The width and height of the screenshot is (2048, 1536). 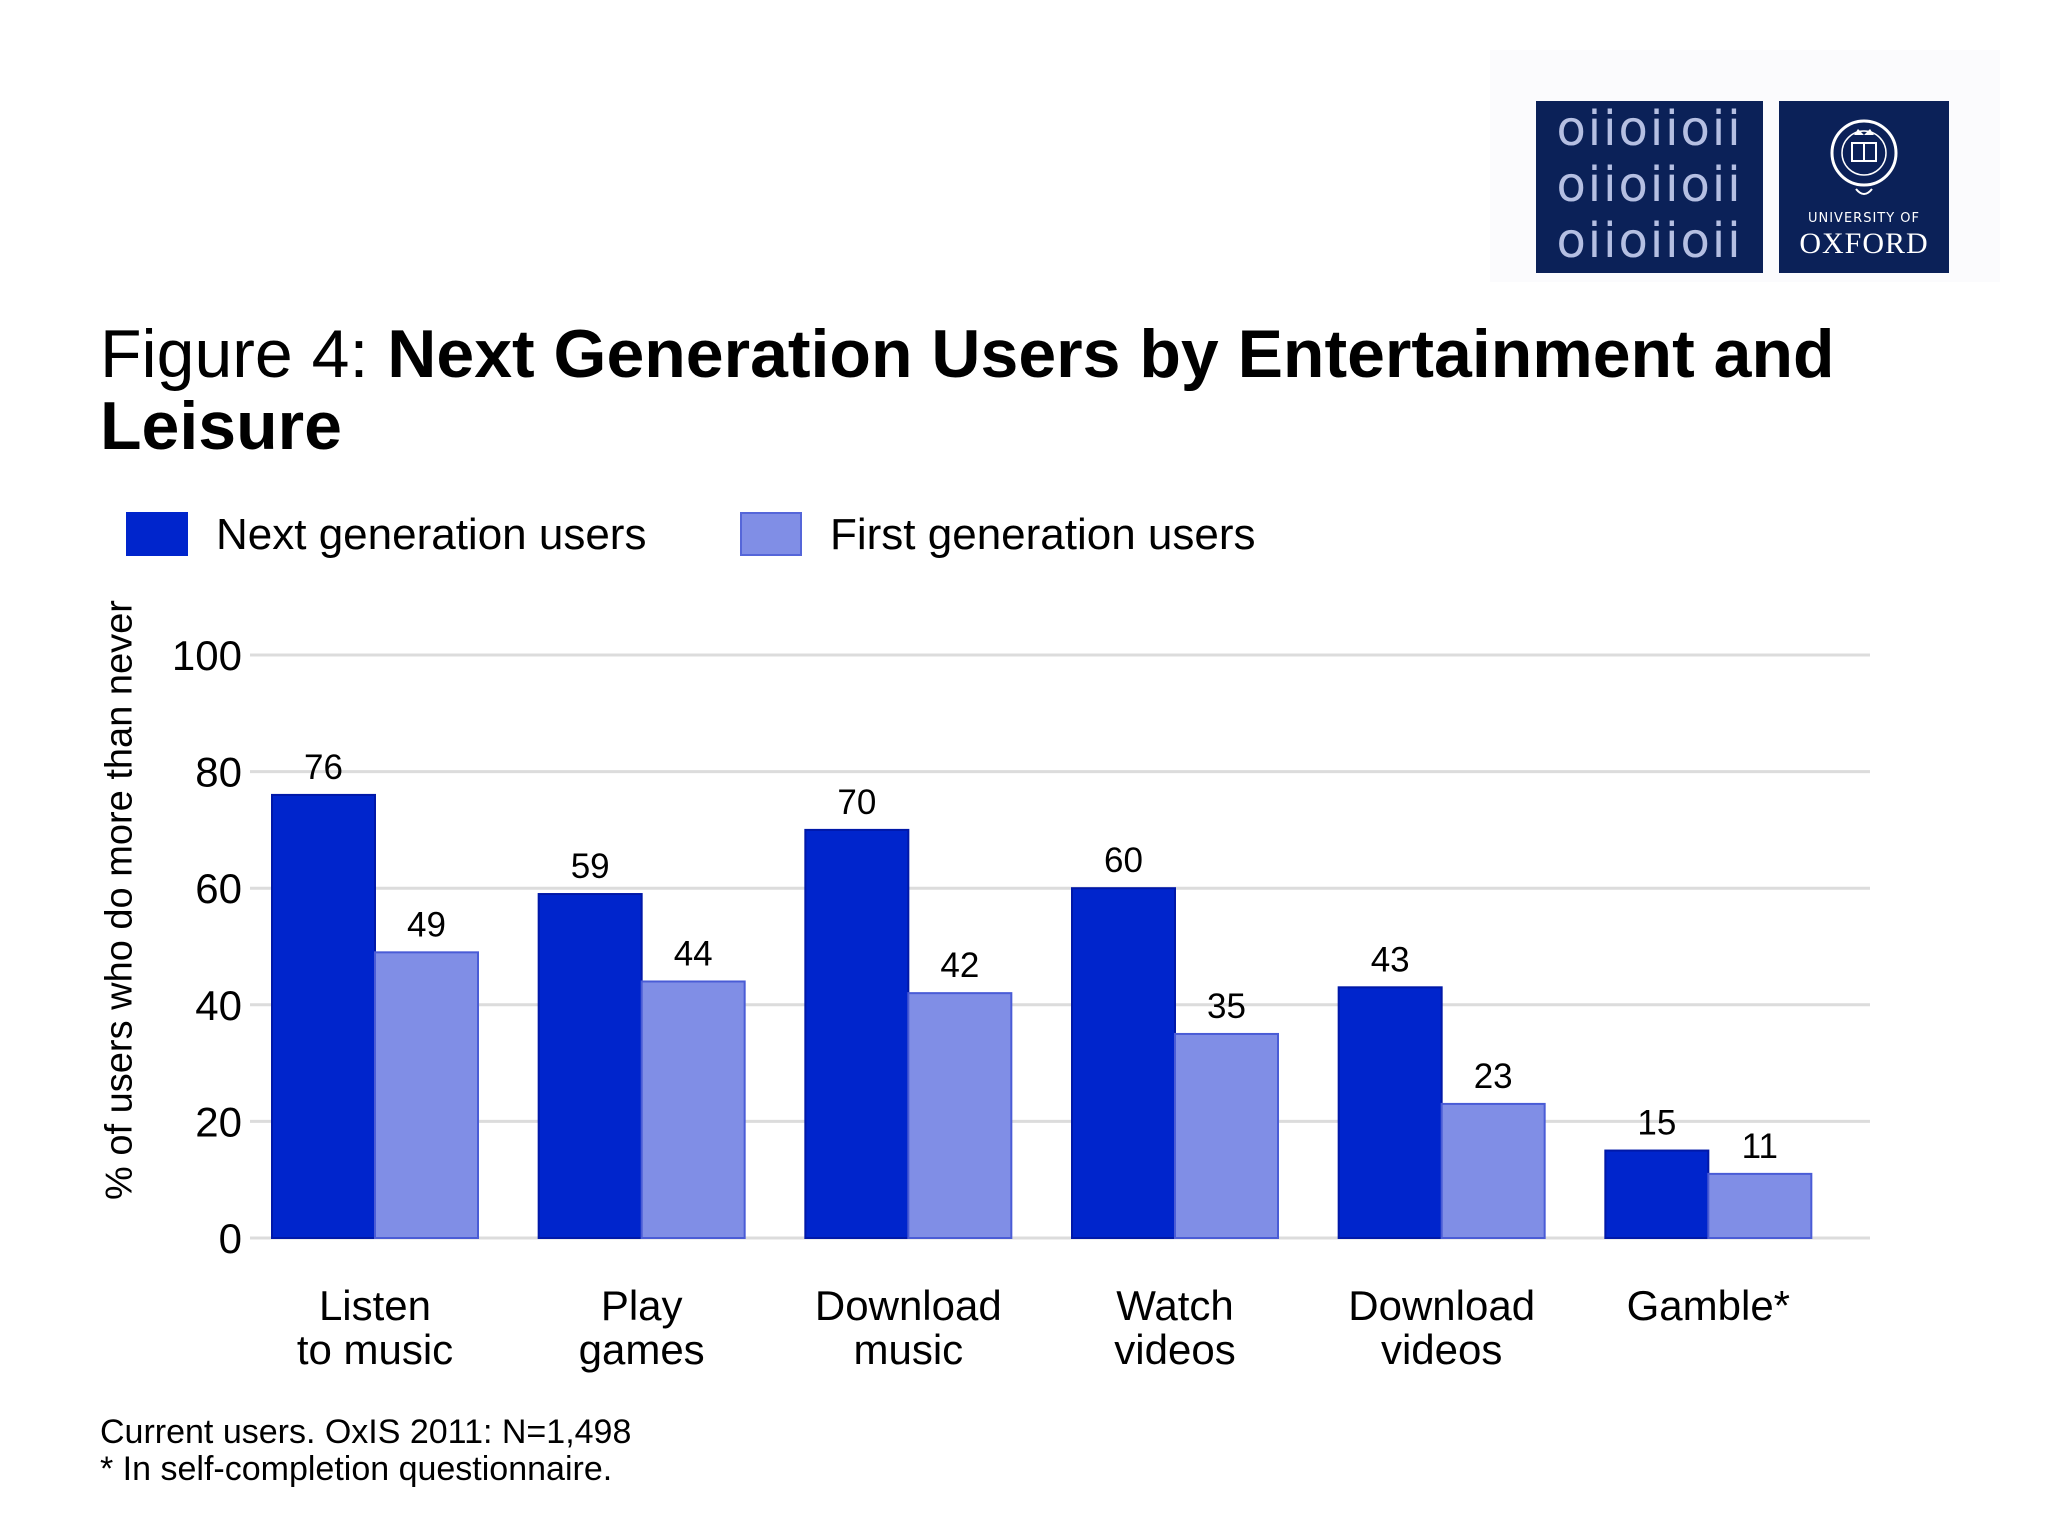 I want to click on data-label: 35, so click(x=1226, y=1006).